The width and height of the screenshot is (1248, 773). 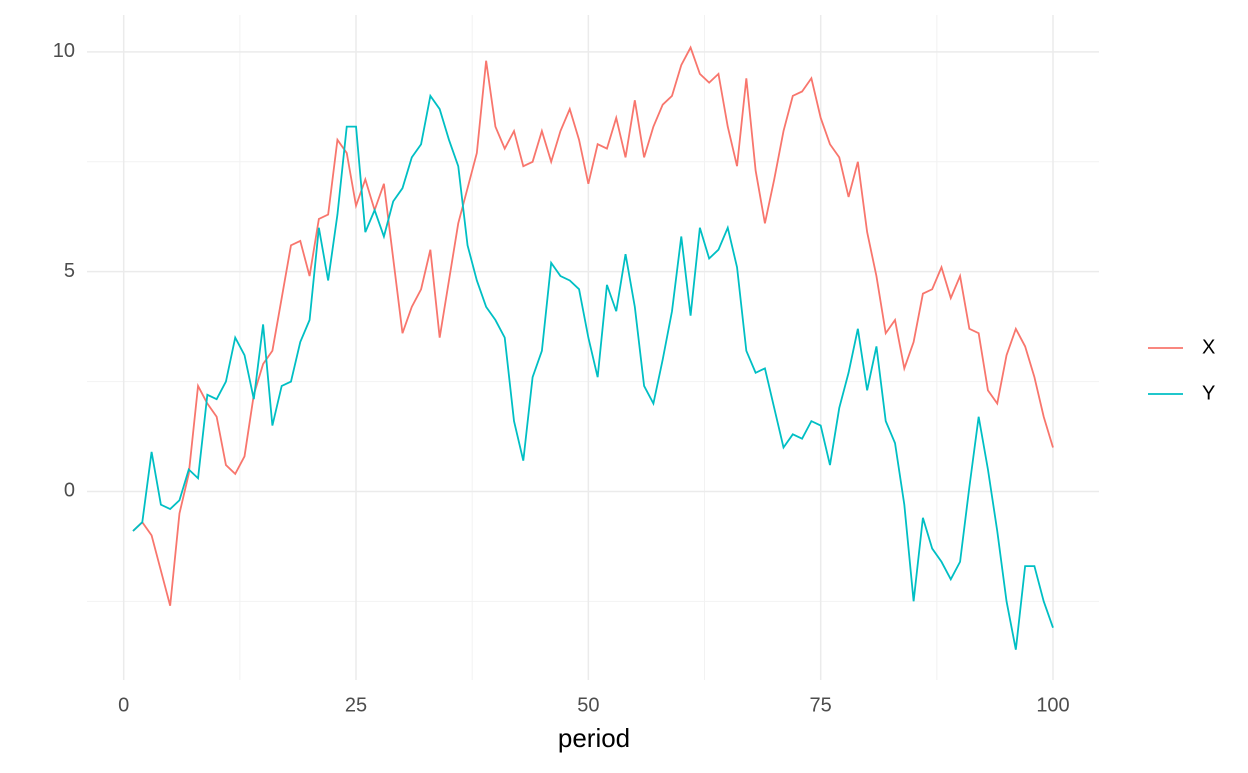 What do you see at coordinates (123, 705) in the screenshot?
I see `x-tick-label: 0` at bounding box center [123, 705].